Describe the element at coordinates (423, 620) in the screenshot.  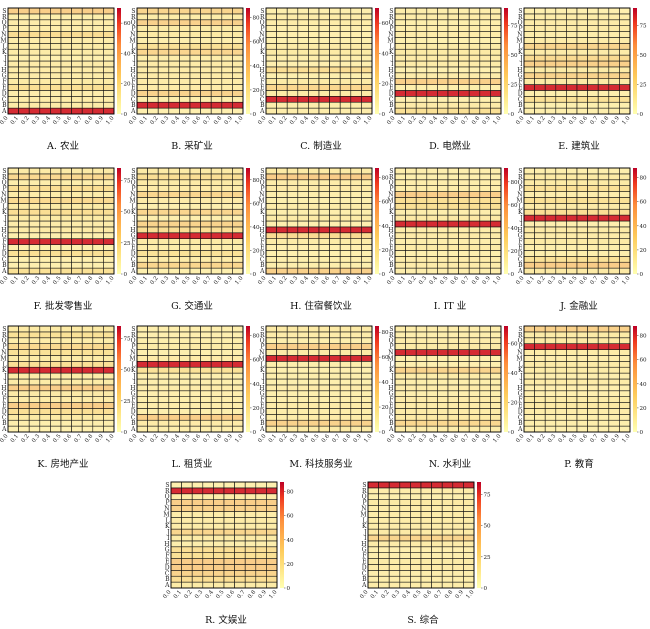
I see `panel-caption: S. 综合` at that location.